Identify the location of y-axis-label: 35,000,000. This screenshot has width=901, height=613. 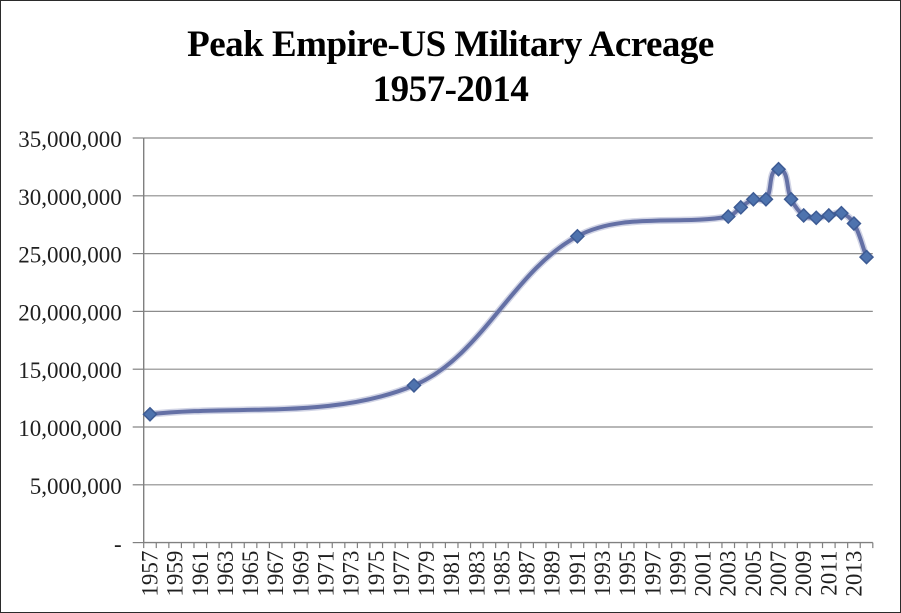
(70, 139).